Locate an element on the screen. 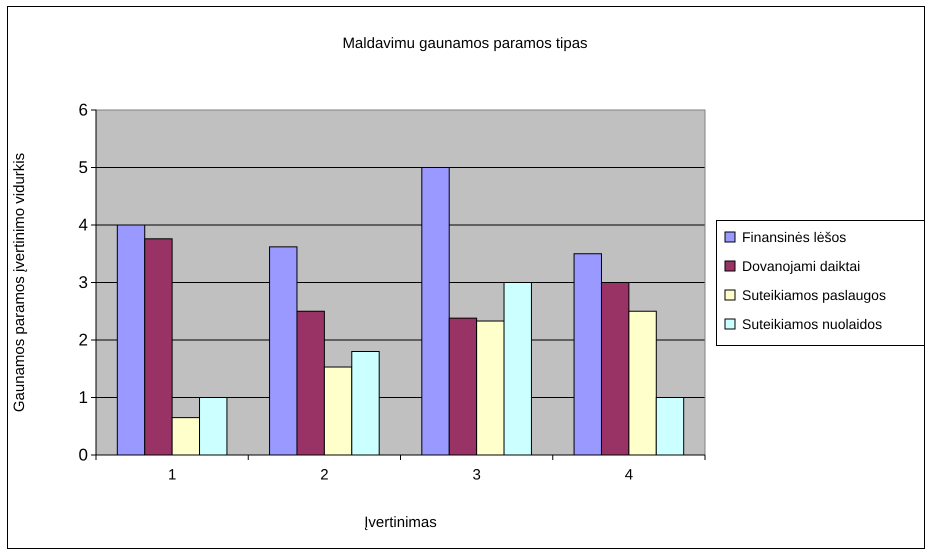 This screenshot has height=556, width=931. y-tick-label: 1 is located at coordinates (83, 397).